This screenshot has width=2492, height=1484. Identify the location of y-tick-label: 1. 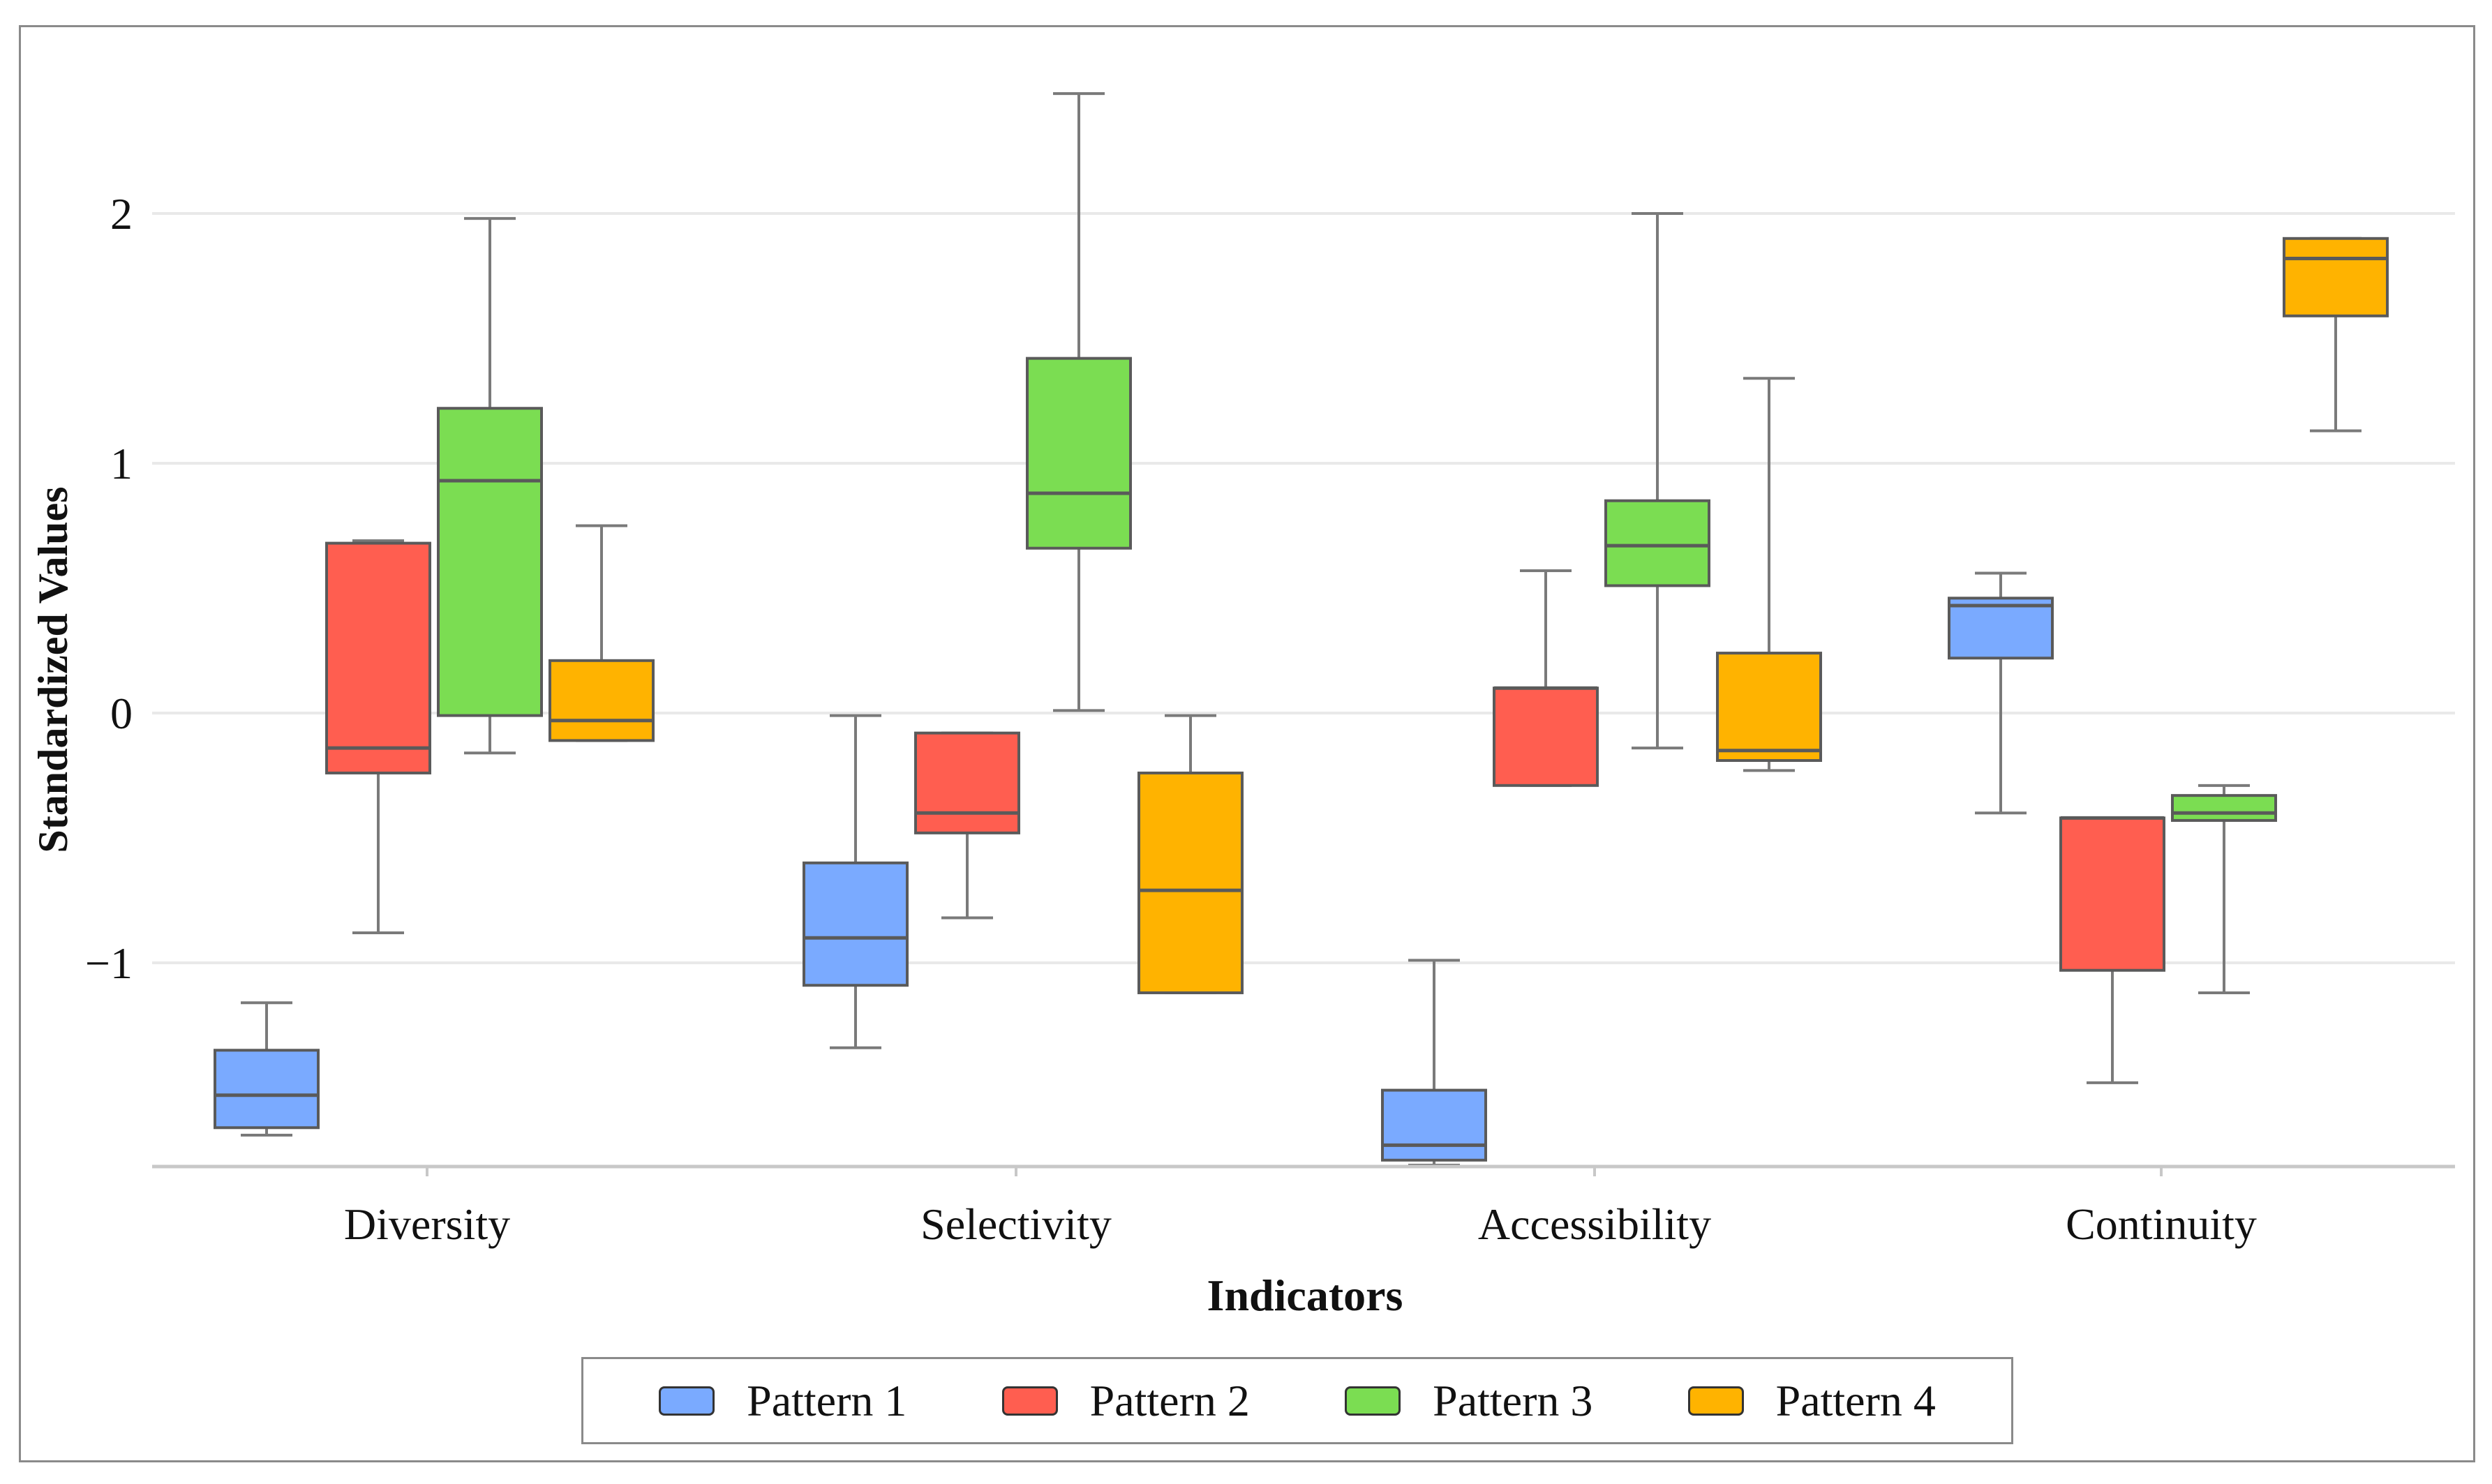
(121, 464).